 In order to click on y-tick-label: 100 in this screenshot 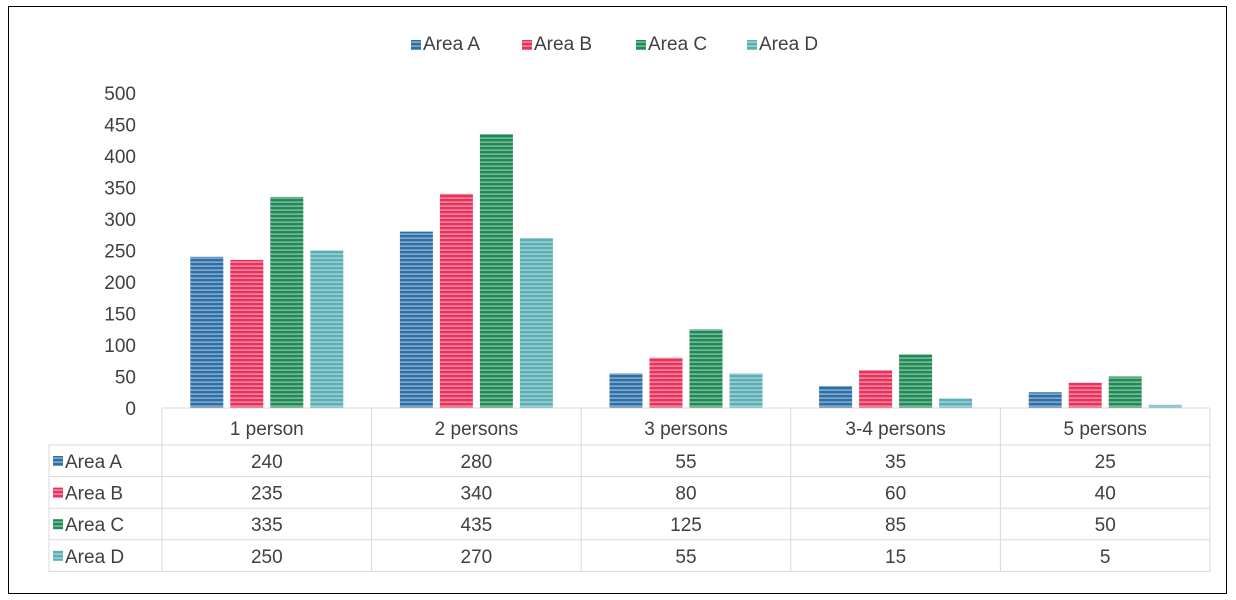, I will do `click(120, 346)`.